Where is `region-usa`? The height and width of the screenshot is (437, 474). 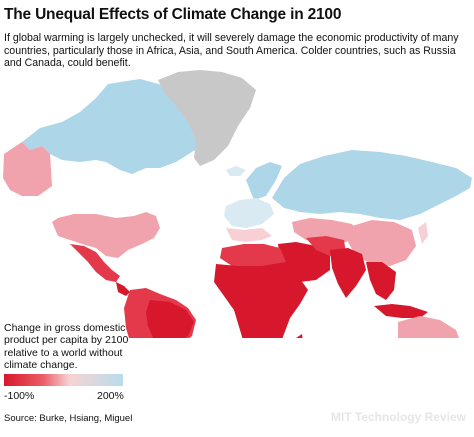 region-usa is located at coordinates (106, 235).